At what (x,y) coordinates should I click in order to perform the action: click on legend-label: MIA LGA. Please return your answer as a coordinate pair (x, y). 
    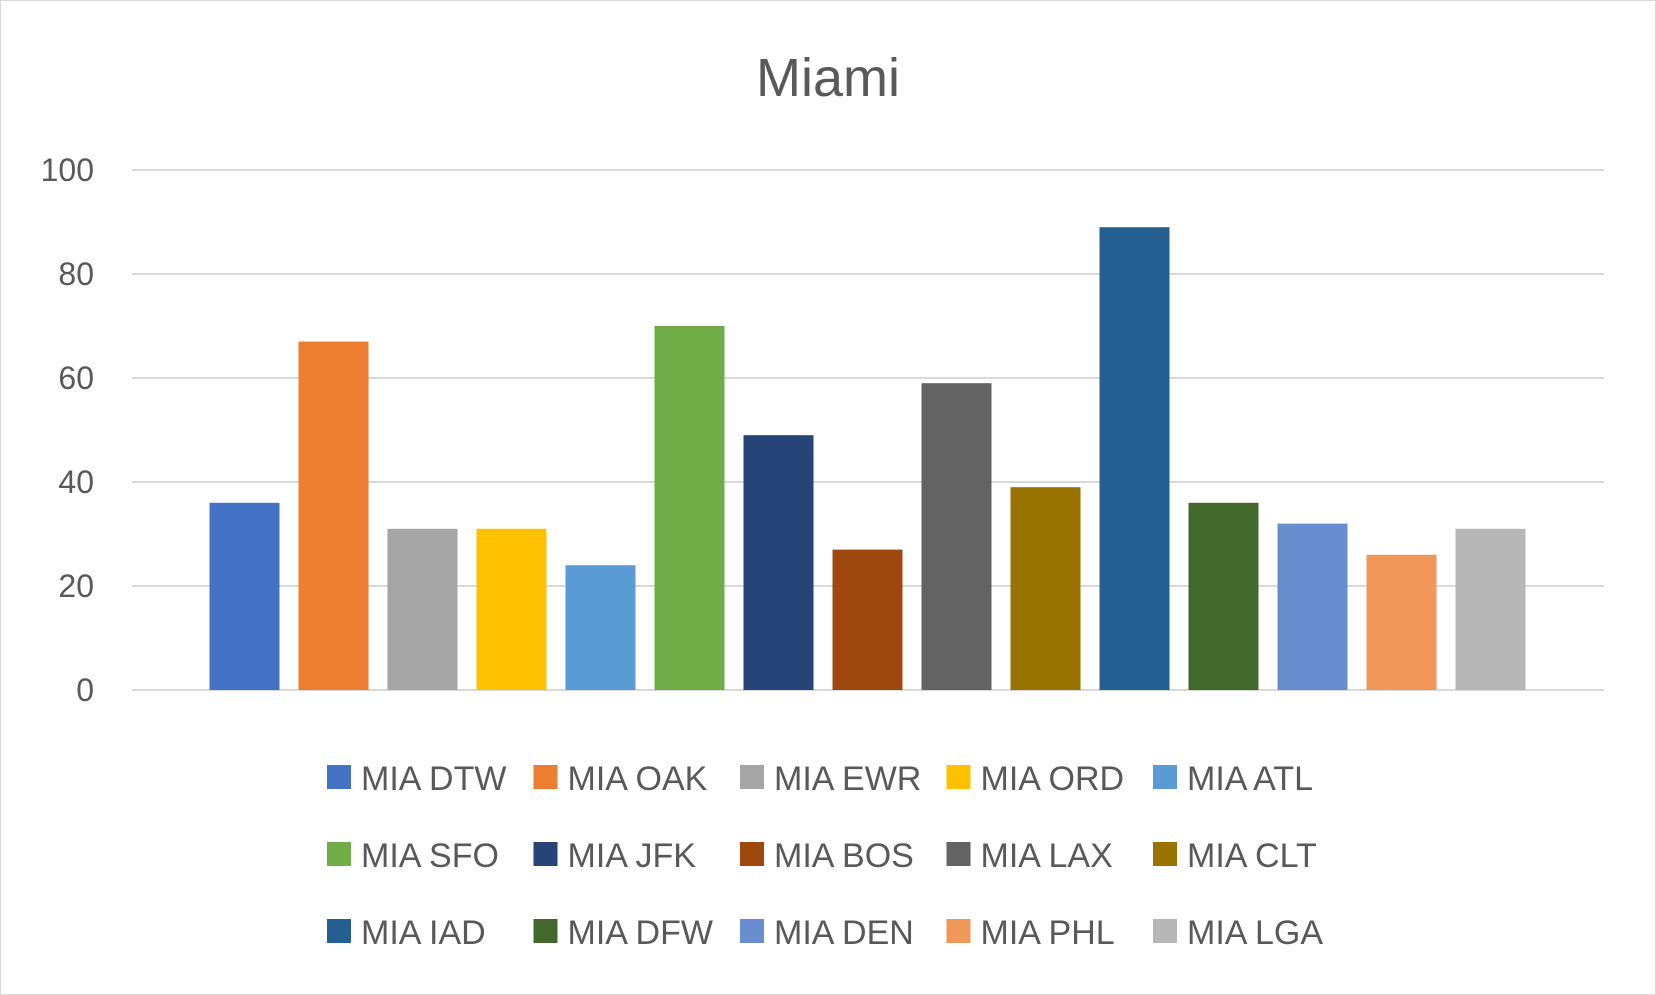
    Looking at the image, I should click on (1255, 933).